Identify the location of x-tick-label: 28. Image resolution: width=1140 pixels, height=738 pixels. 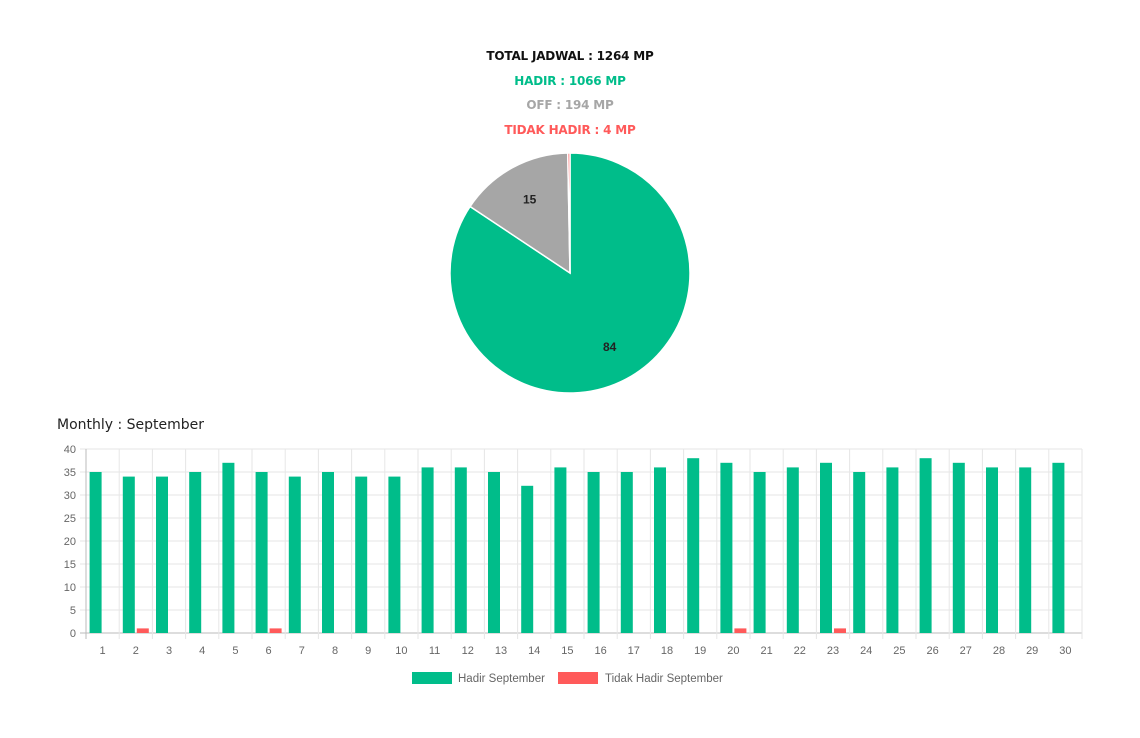
(999, 651).